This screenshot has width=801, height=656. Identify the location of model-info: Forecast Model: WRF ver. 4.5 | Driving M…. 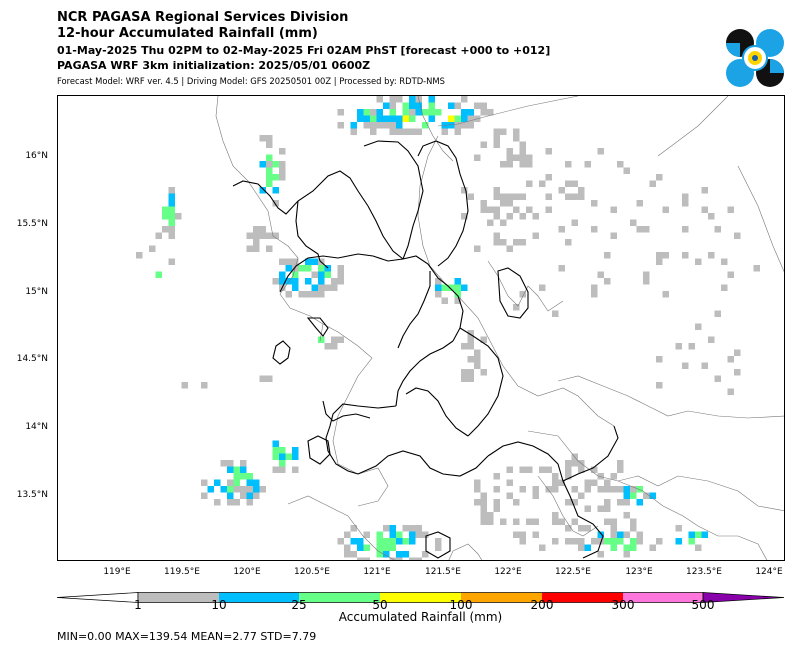
(251, 81).